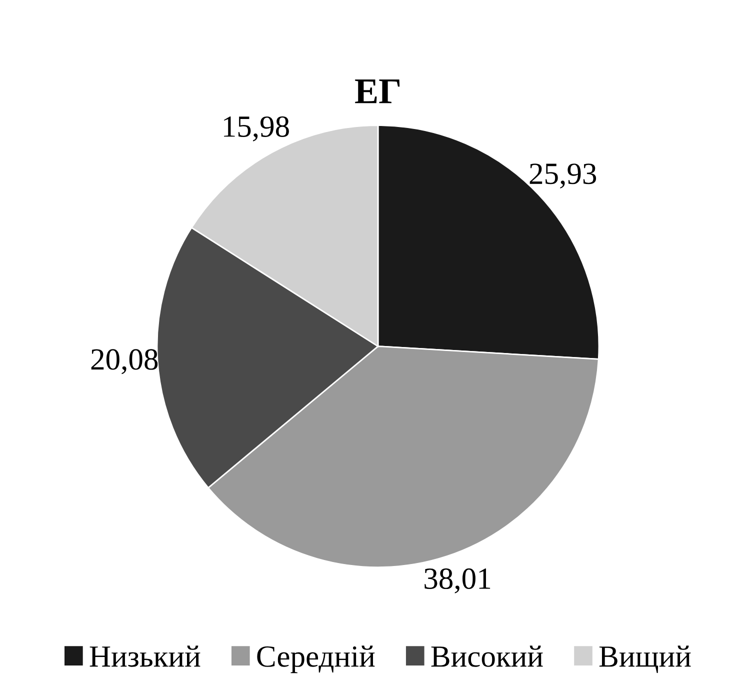 The width and height of the screenshot is (756, 679). I want to click on data-label: 20,08, so click(124, 361).